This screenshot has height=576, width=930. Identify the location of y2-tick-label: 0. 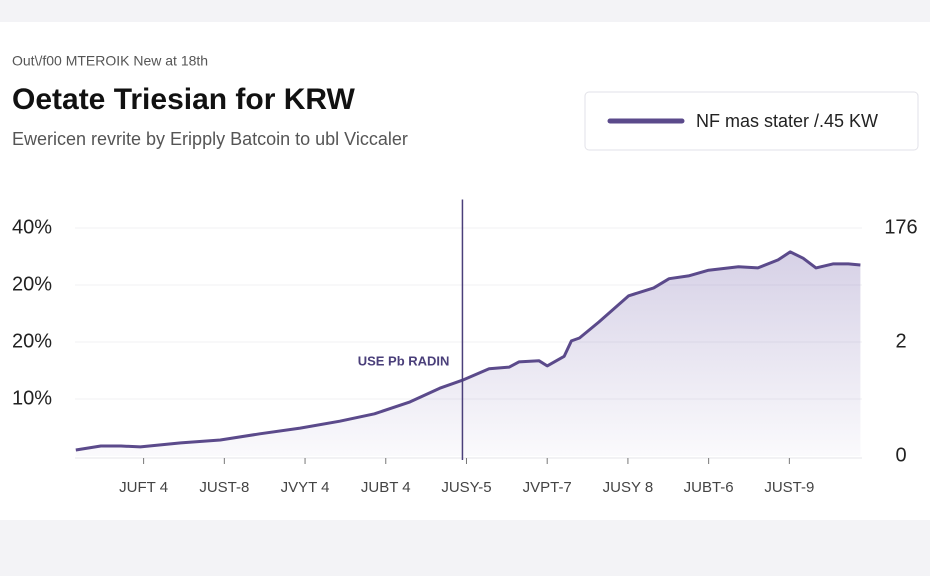
(900, 455).